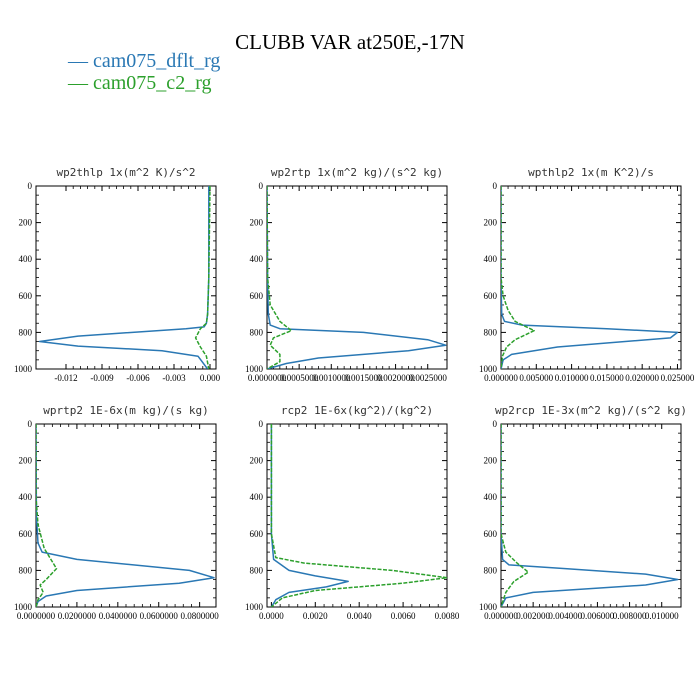  Describe the element at coordinates (357, 410) in the screenshot. I see `panel-title: rcp2 1E-6x(kg^2)/(kg^2)` at that location.